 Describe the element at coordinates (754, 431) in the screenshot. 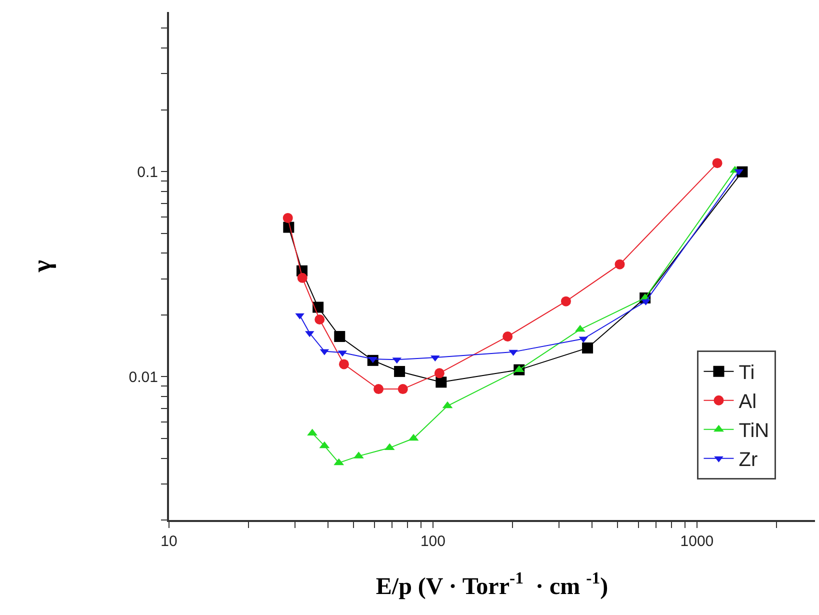

I see `legend-label: TiN` at that location.